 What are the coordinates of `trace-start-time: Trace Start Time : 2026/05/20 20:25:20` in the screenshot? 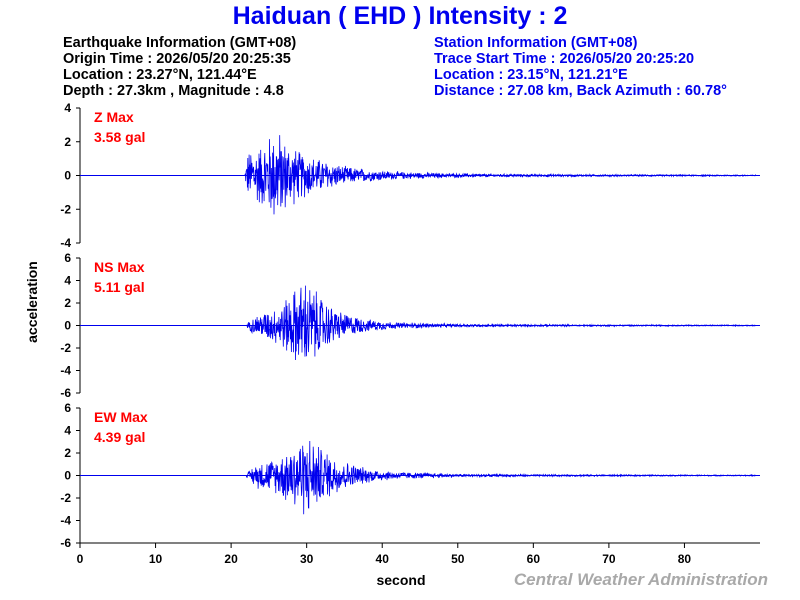 It's located at (564, 59).